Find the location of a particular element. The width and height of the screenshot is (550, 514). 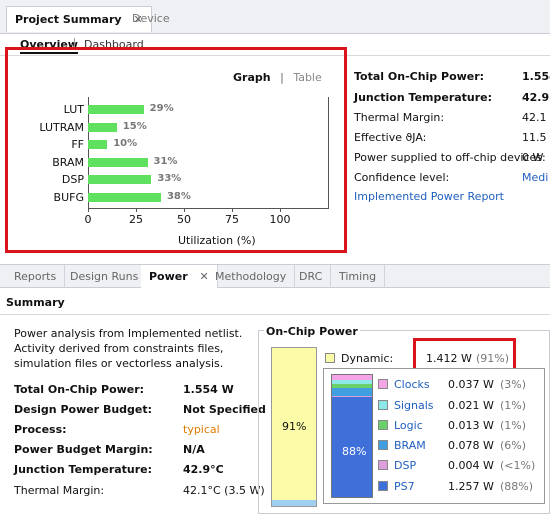

tab-label: Project Summary is located at coordinates (68, 19).